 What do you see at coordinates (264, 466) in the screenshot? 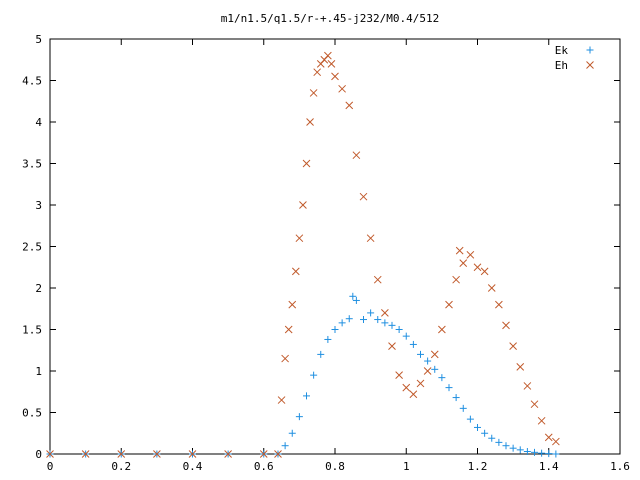
I see `x-tick-label: 0.6` at bounding box center [264, 466].